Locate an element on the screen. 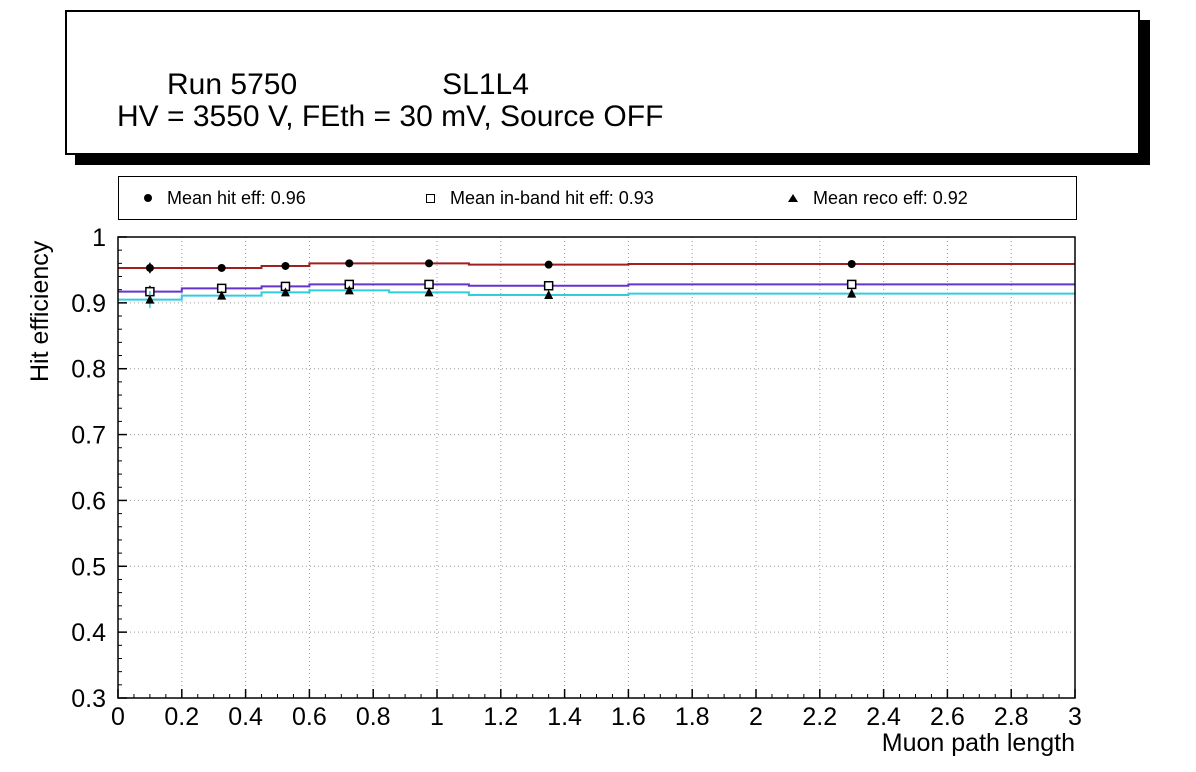  x-tick-label: 0.2 is located at coordinates (181, 717).